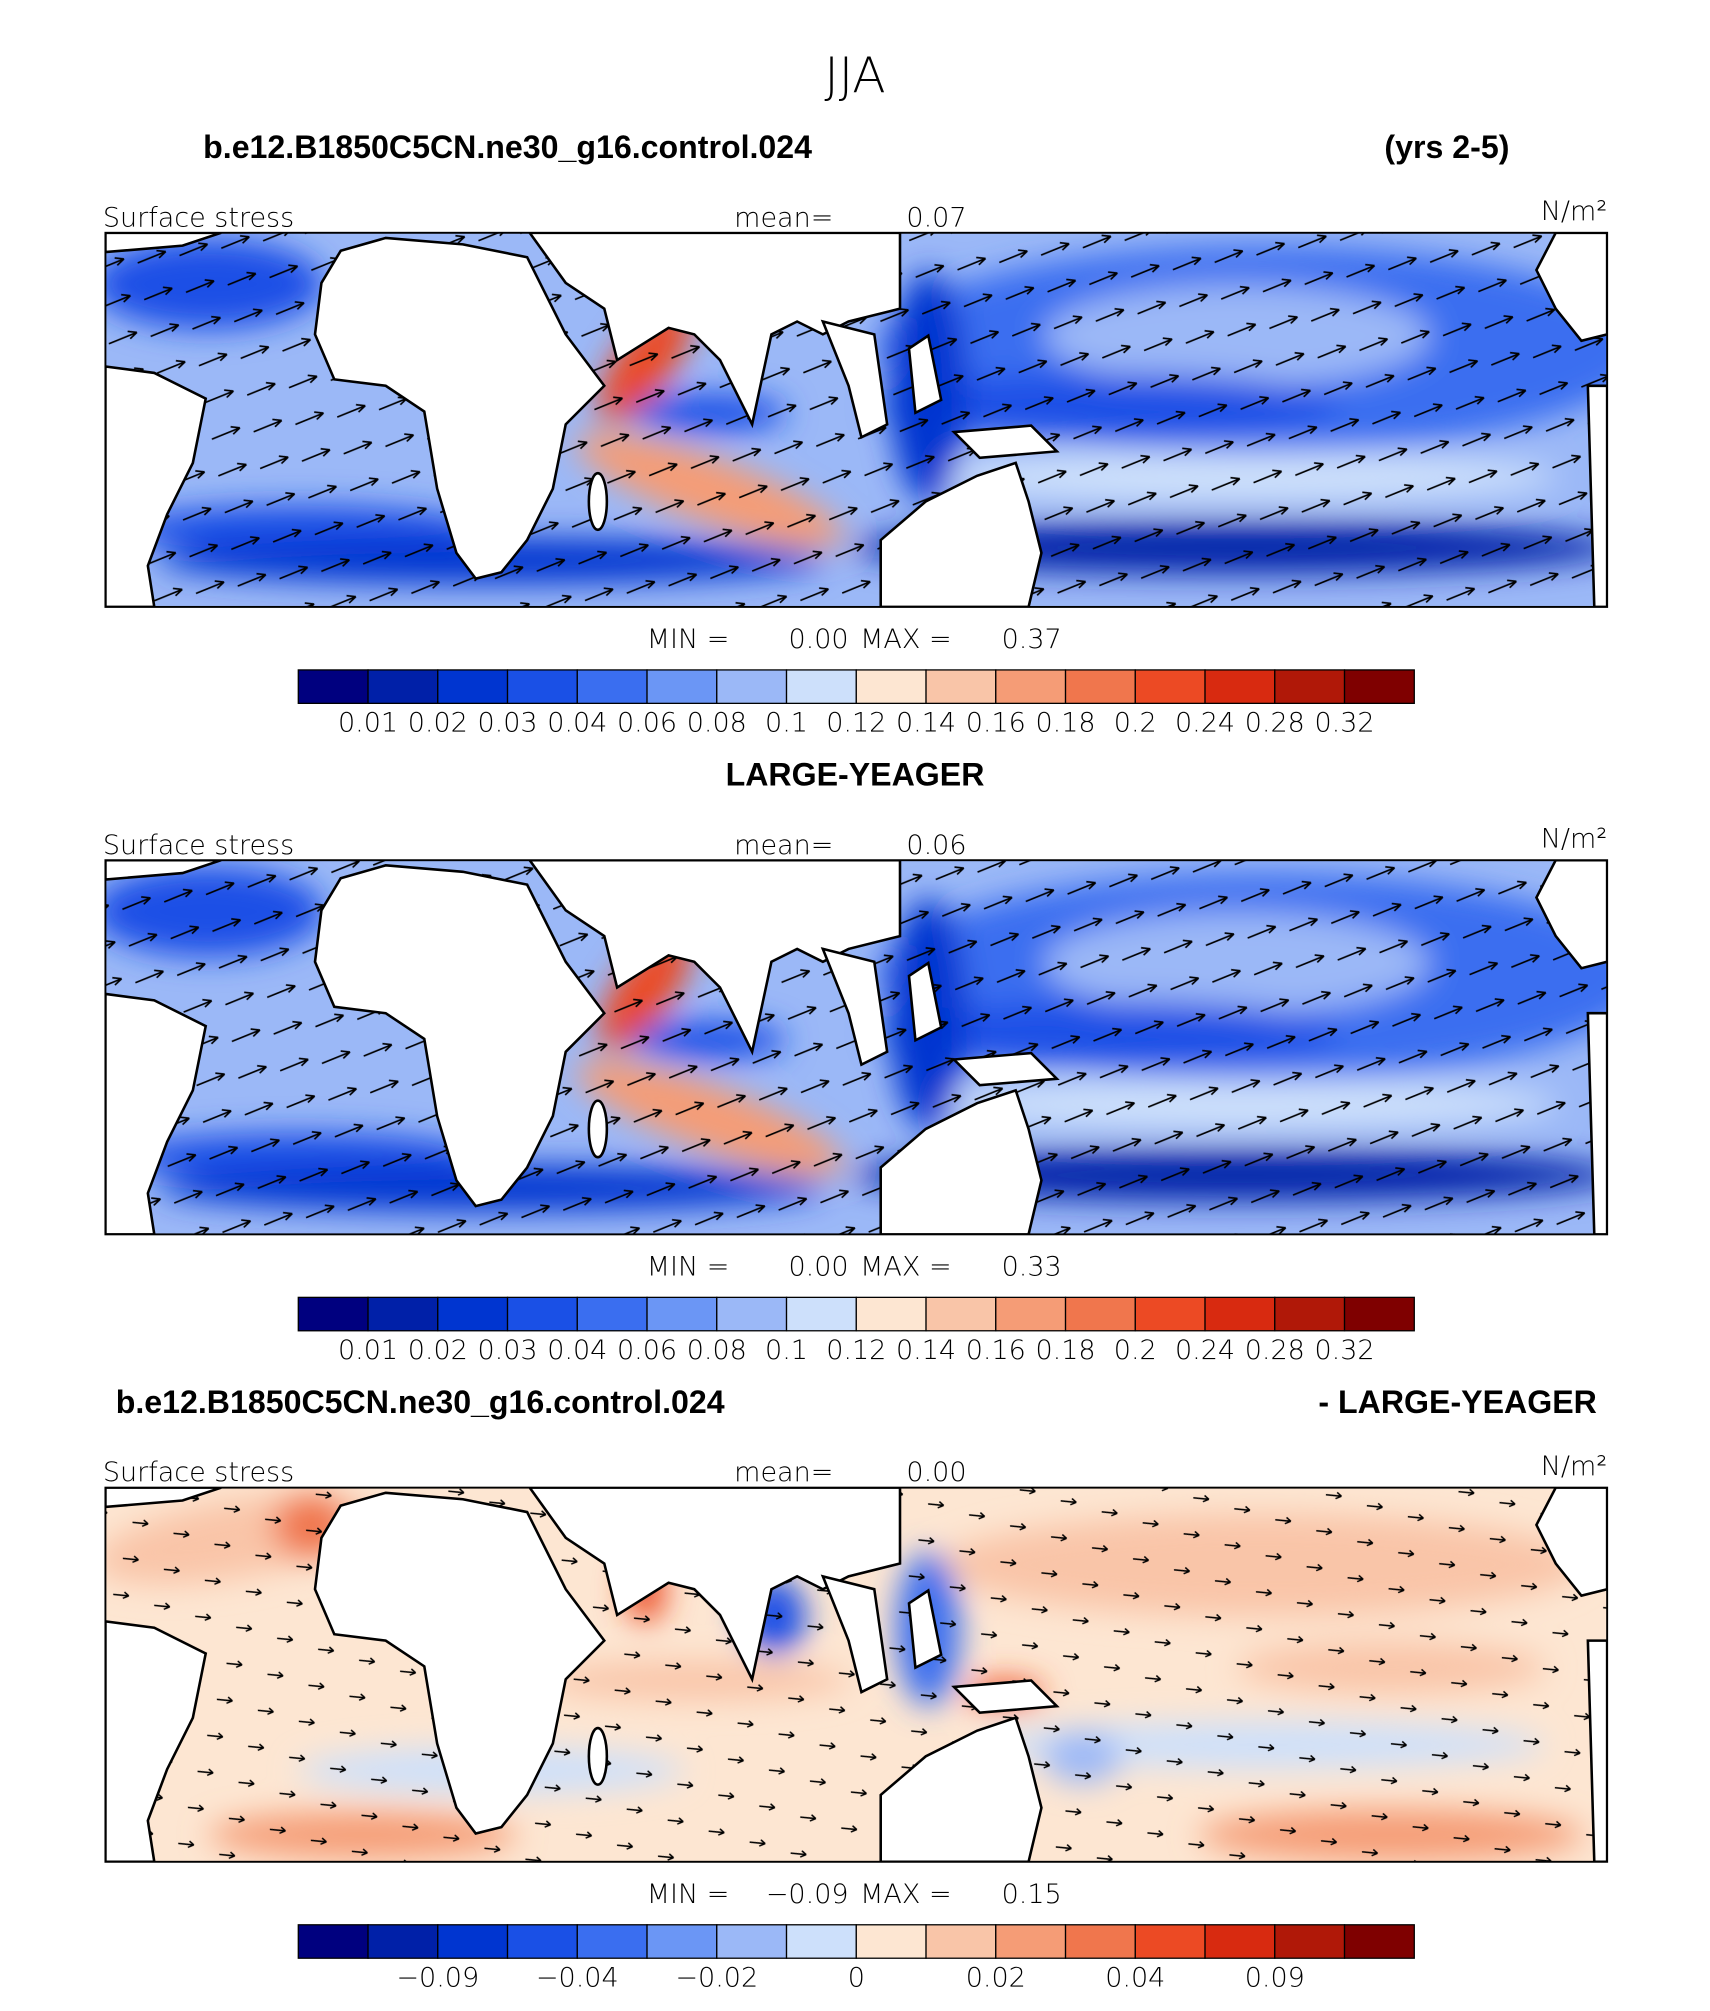 The width and height of the screenshot is (1710, 2011). What do you see at coordinates (507, 723) in the screenshot?
I see `colorbar-label: 0.03` at bounding box center [507, 723].